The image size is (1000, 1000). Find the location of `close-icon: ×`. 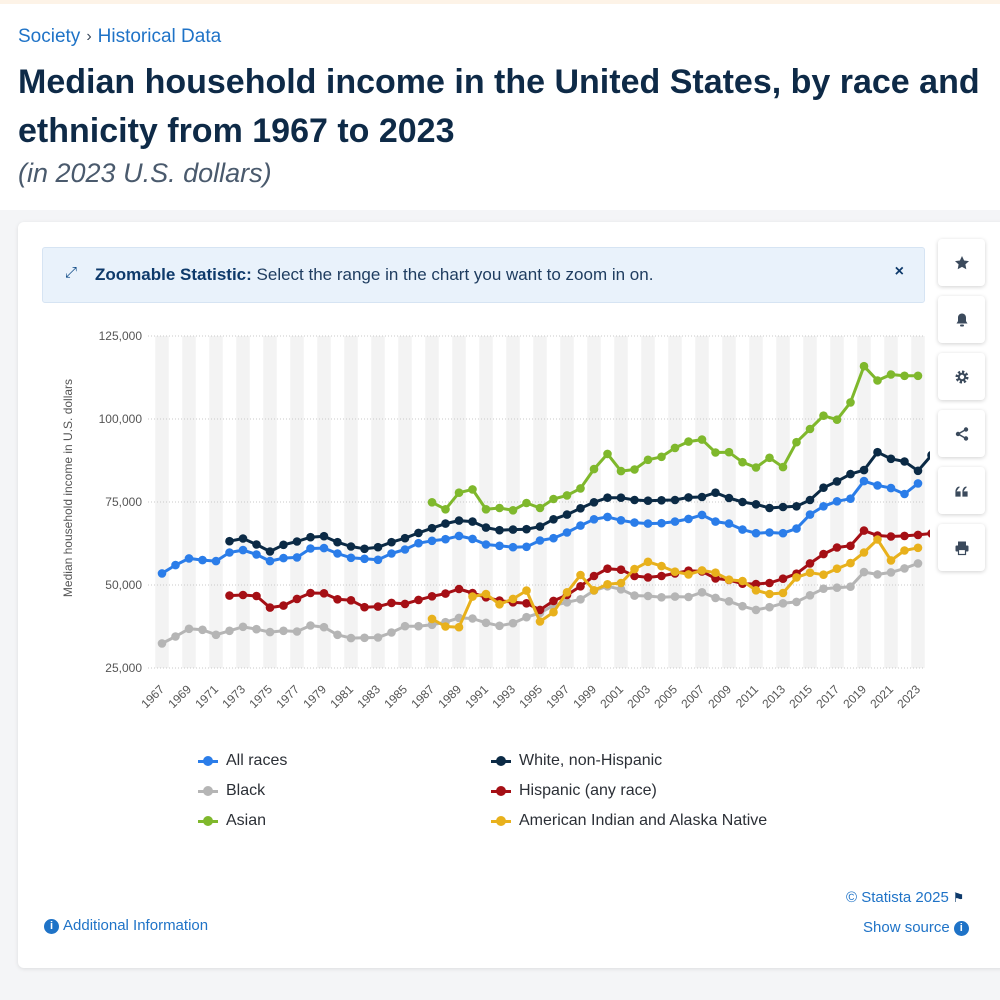

close-icon: × is located at coordinates (899, 271).